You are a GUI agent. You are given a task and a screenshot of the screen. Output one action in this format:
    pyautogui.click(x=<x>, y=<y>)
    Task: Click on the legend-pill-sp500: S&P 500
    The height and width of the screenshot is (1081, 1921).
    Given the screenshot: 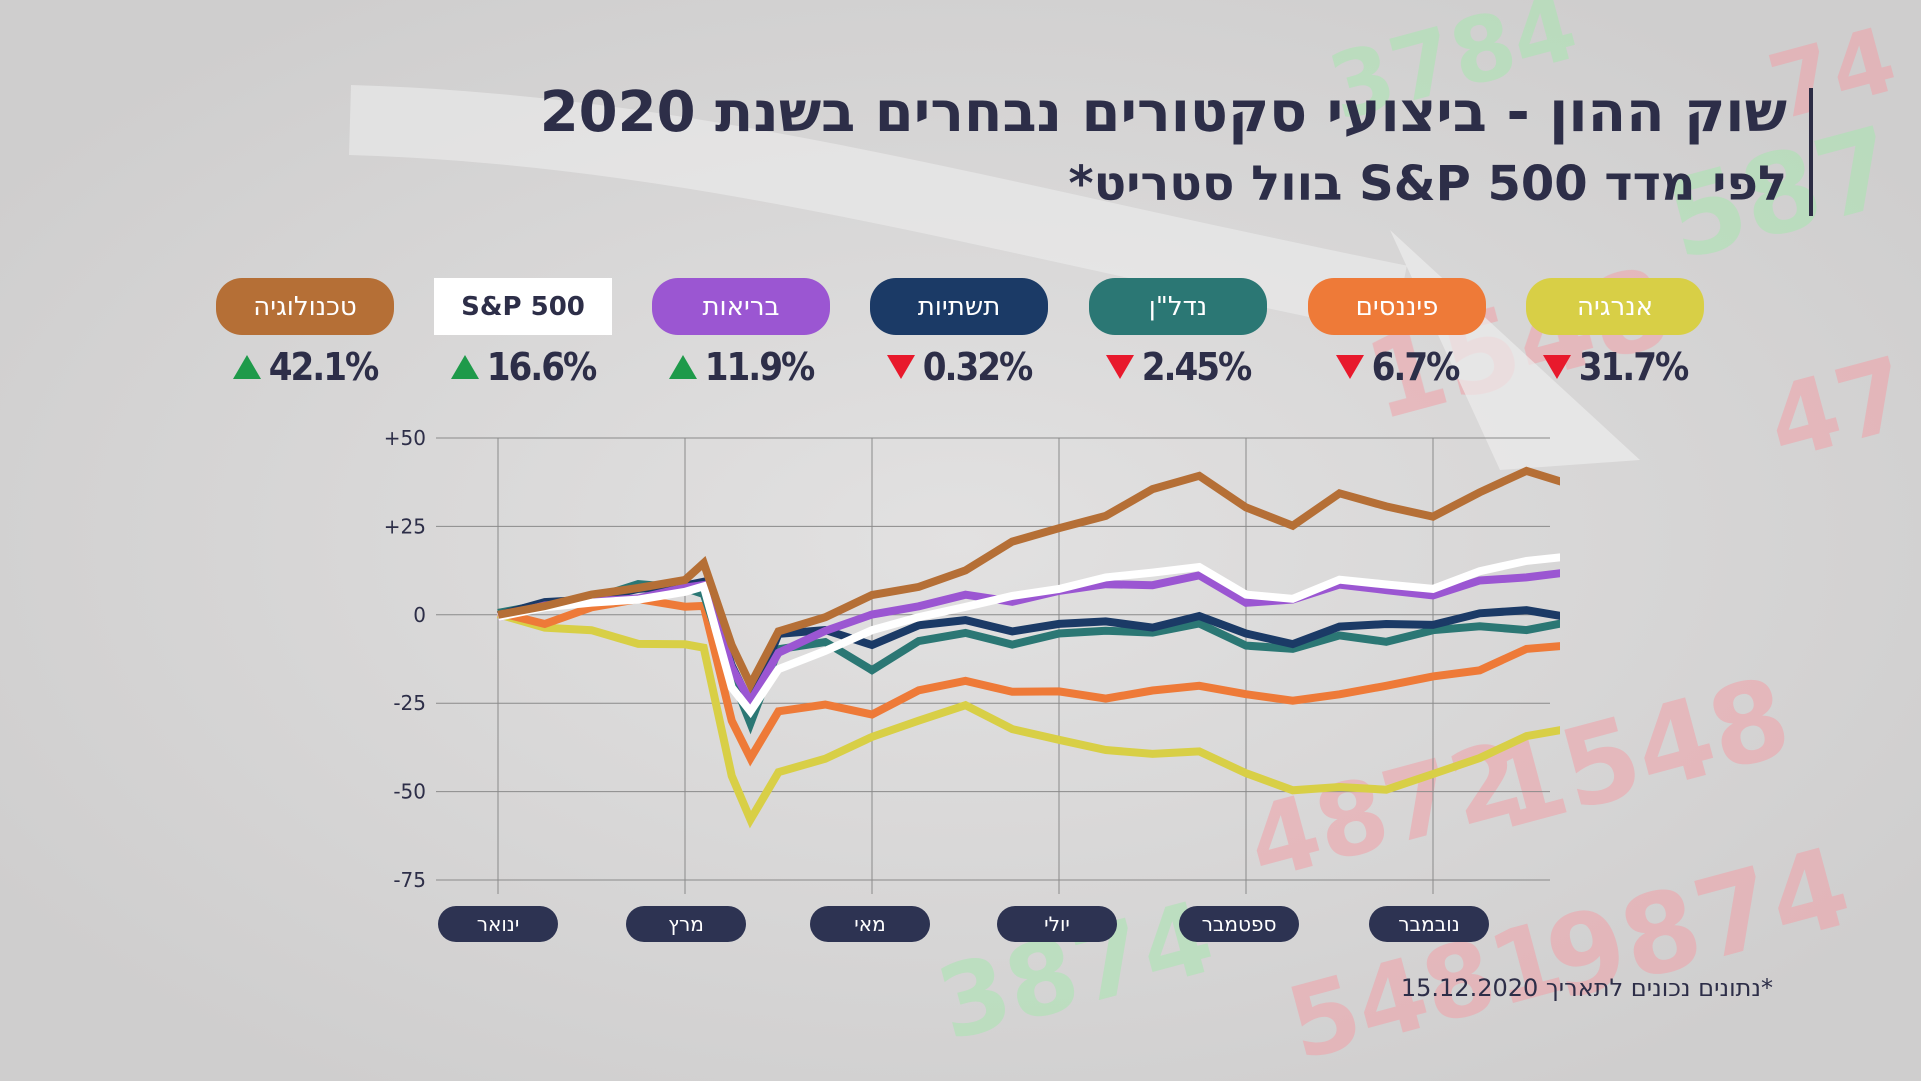 What is the action you would take?
    pyautogui.click(x=523, y=306)
    